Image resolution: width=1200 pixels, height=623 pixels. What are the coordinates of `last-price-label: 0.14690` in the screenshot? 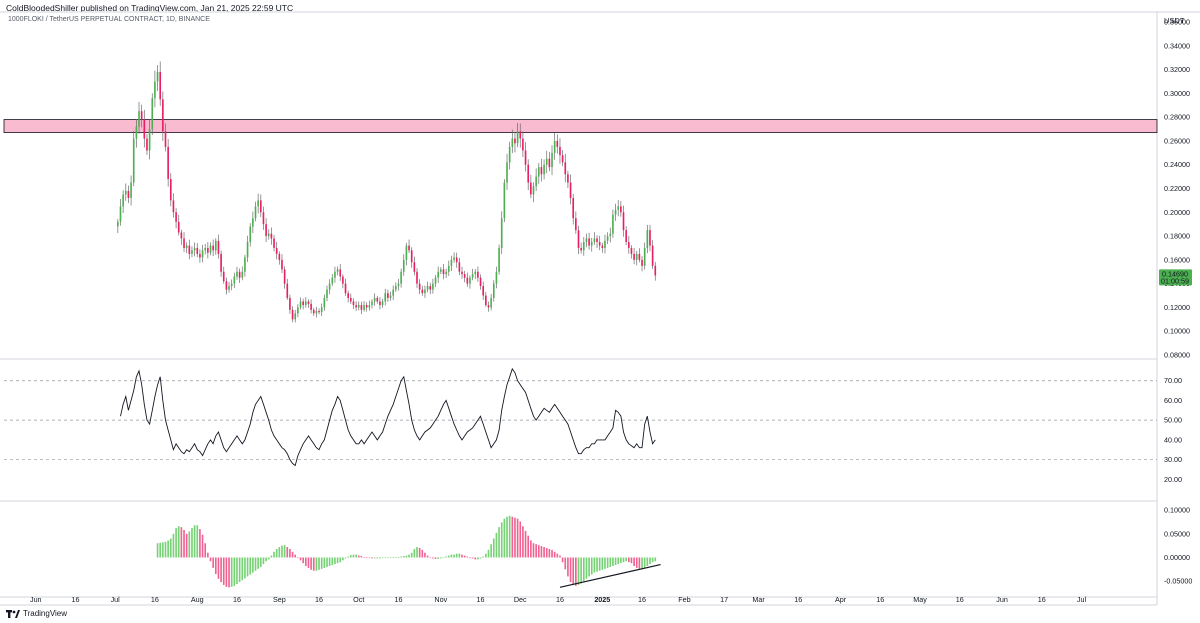 It's located at (1175, 273).